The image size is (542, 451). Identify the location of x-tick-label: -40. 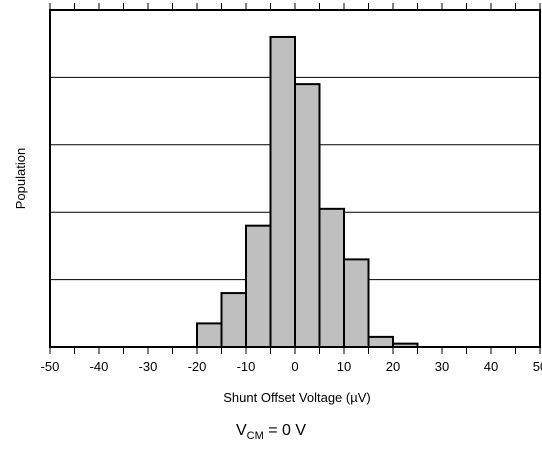
(99, 366).